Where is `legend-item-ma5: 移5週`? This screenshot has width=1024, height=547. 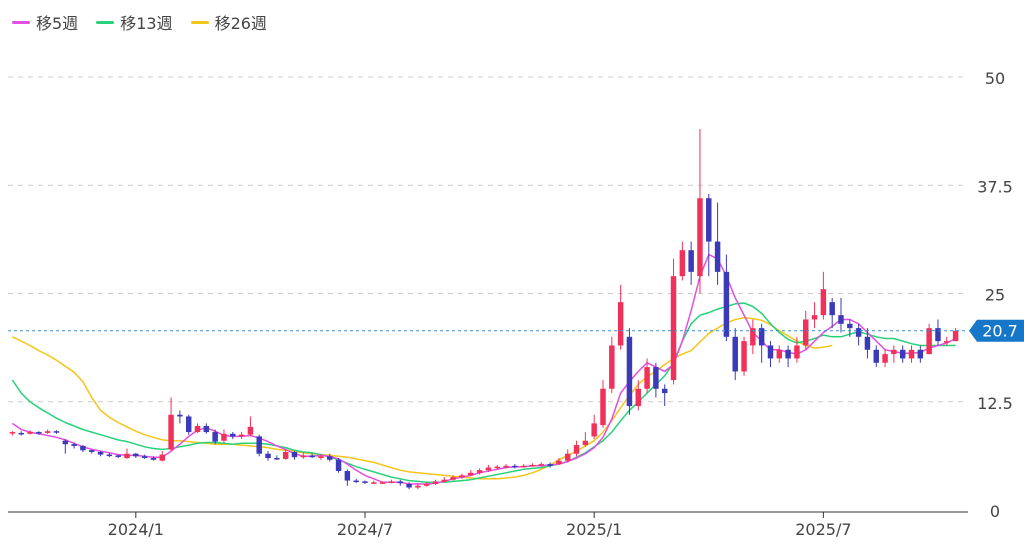 legend-item-ma5: 移5週 is located at coordinates (45, 22).